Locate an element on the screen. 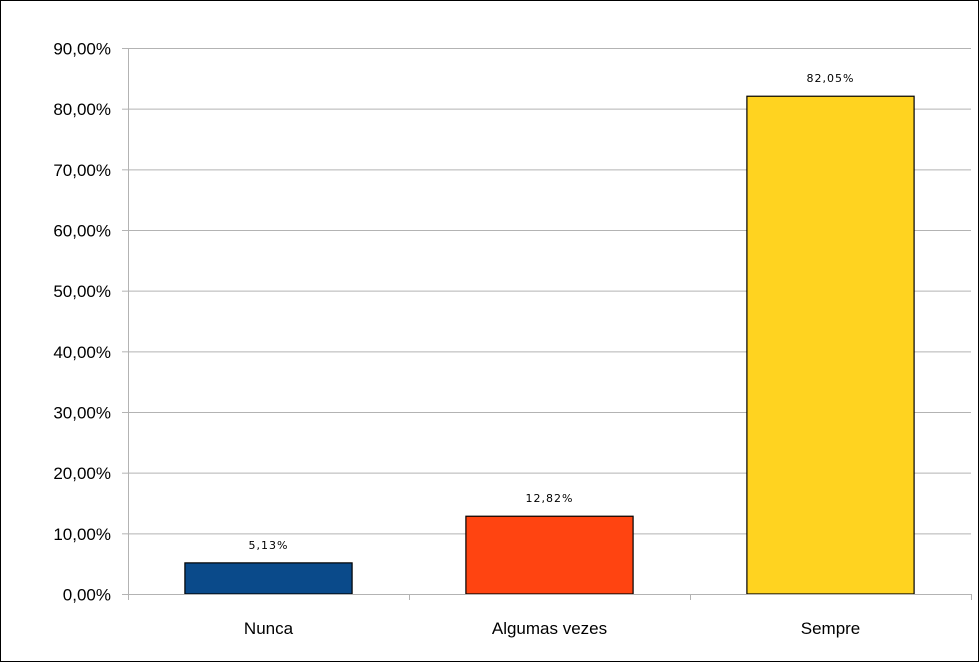 This screenshot has width=979, height=663. y-tick-label: 80,00% is located at coordinates (82, 109).